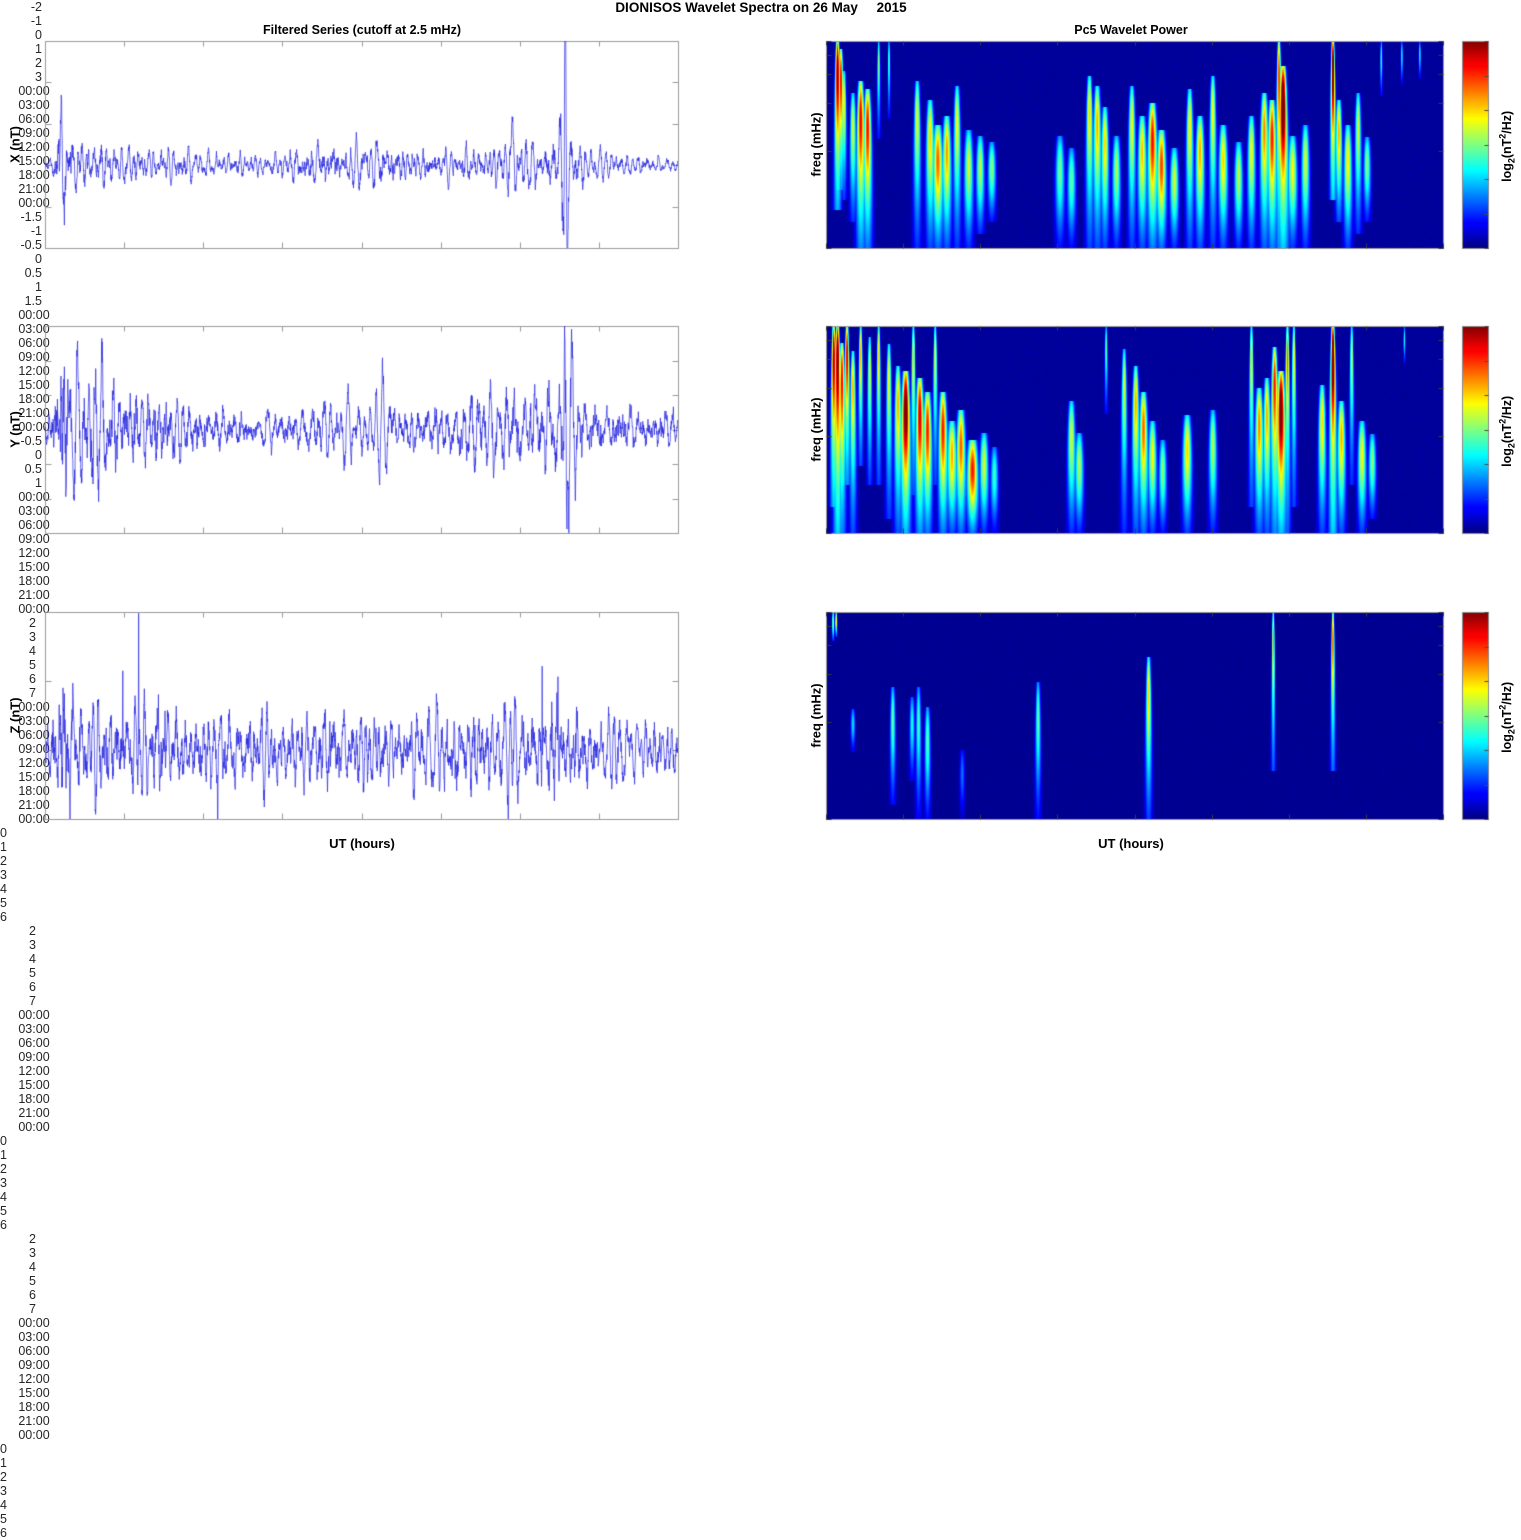  What do you see at coordinates (3, 1183) in the screenshot?
I see `cbtick-wavelet-y-3: 3` at bounding box center [3, 1183].